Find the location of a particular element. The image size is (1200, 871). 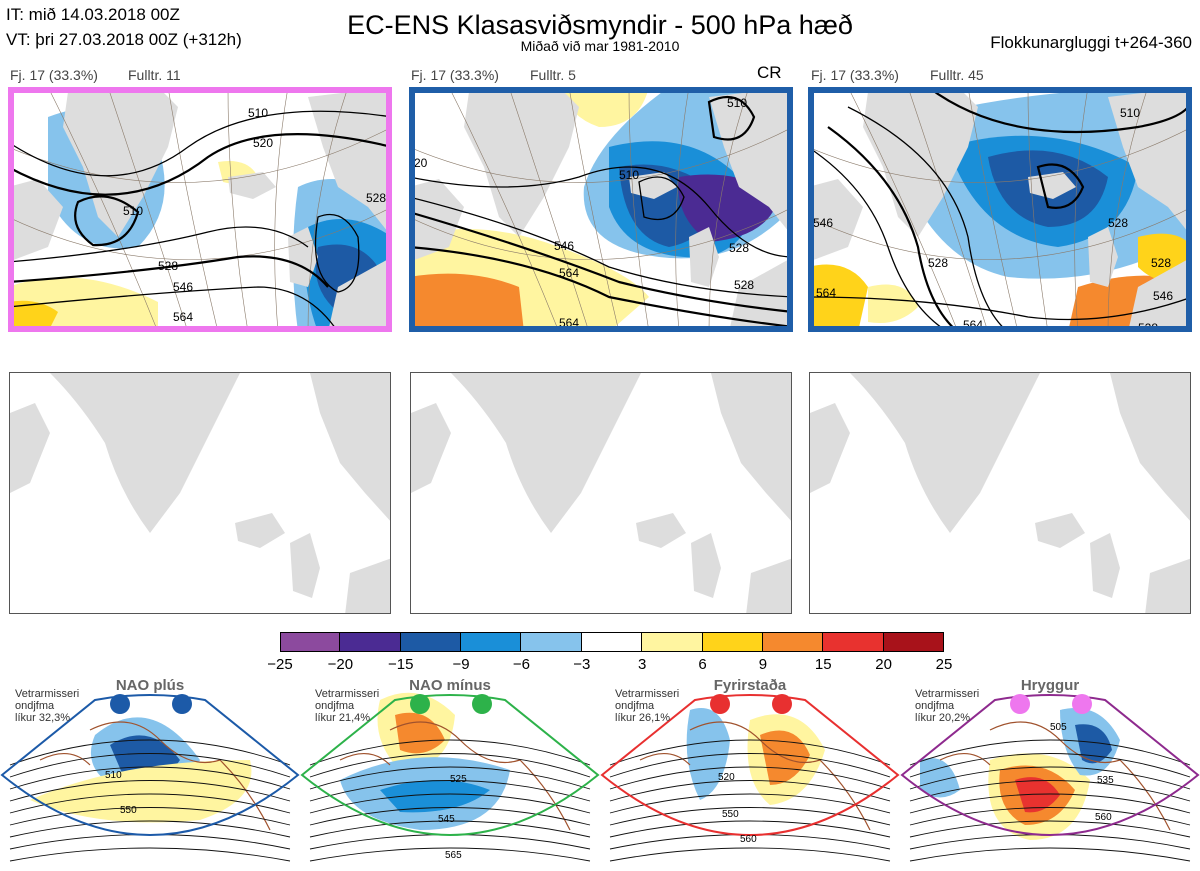

colorbar-tick-label: 3 is located at coordinates (642, 664).